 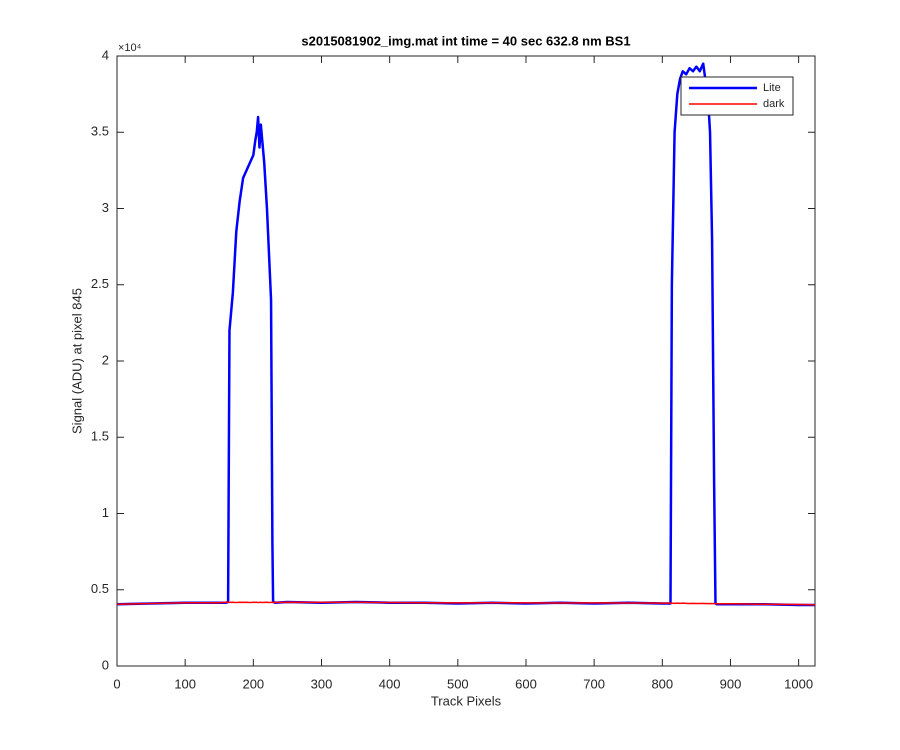 What do you see at coordinates (105, 664) in the screenshot?
I see `y-tick-label: 0` at bounding box center [105, 664].